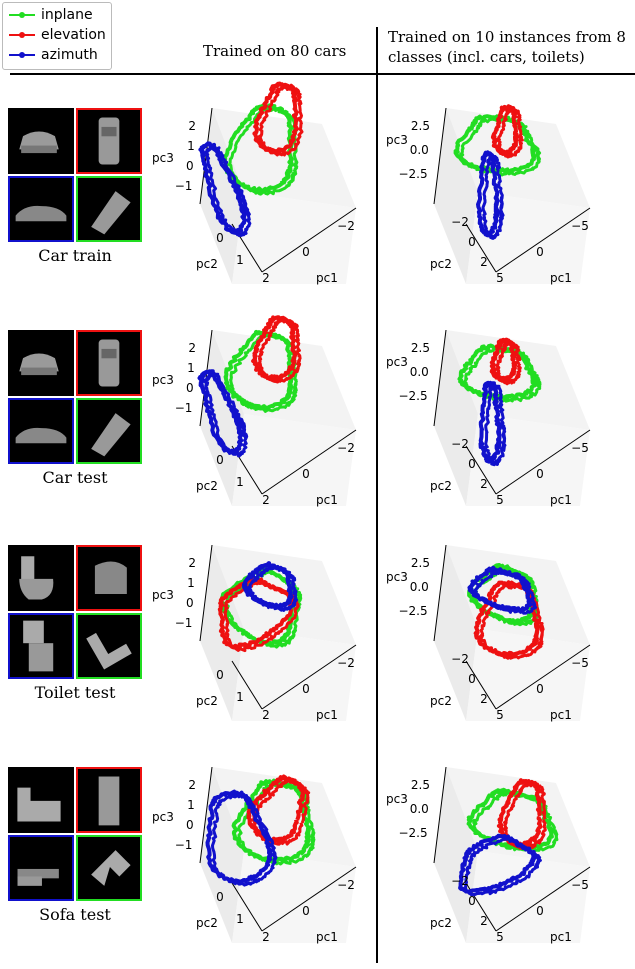 The image size is (635, 969). I want to click on pca-plot-cars-car-train: 2 1 0 −1 pc3 0 1 pc2 −2 0 2 pc1, so click(260, 195).